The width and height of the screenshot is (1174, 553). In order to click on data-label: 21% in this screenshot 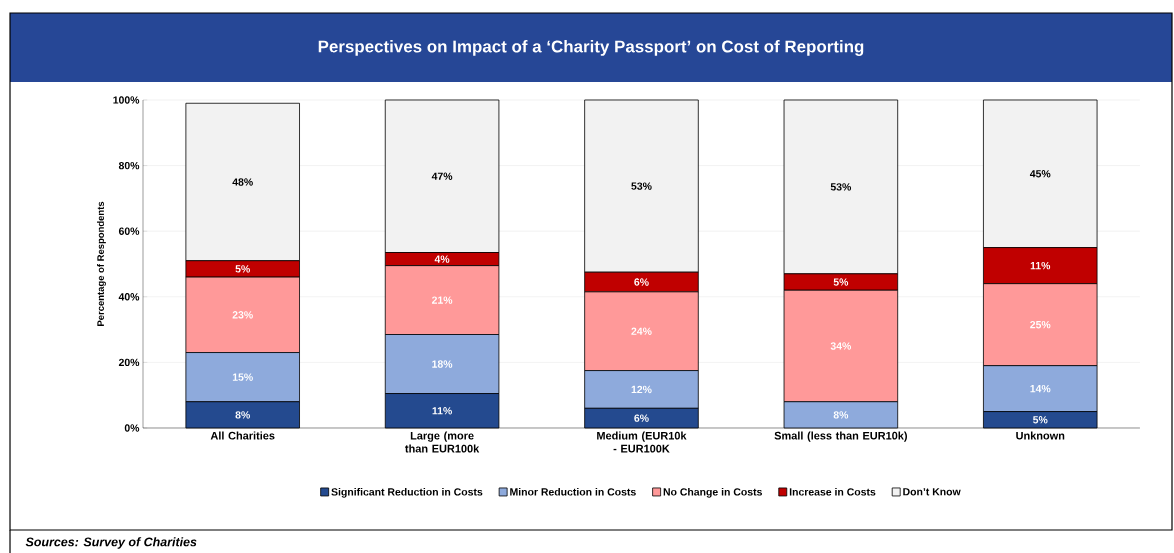, I will do `click(442, 300)`.